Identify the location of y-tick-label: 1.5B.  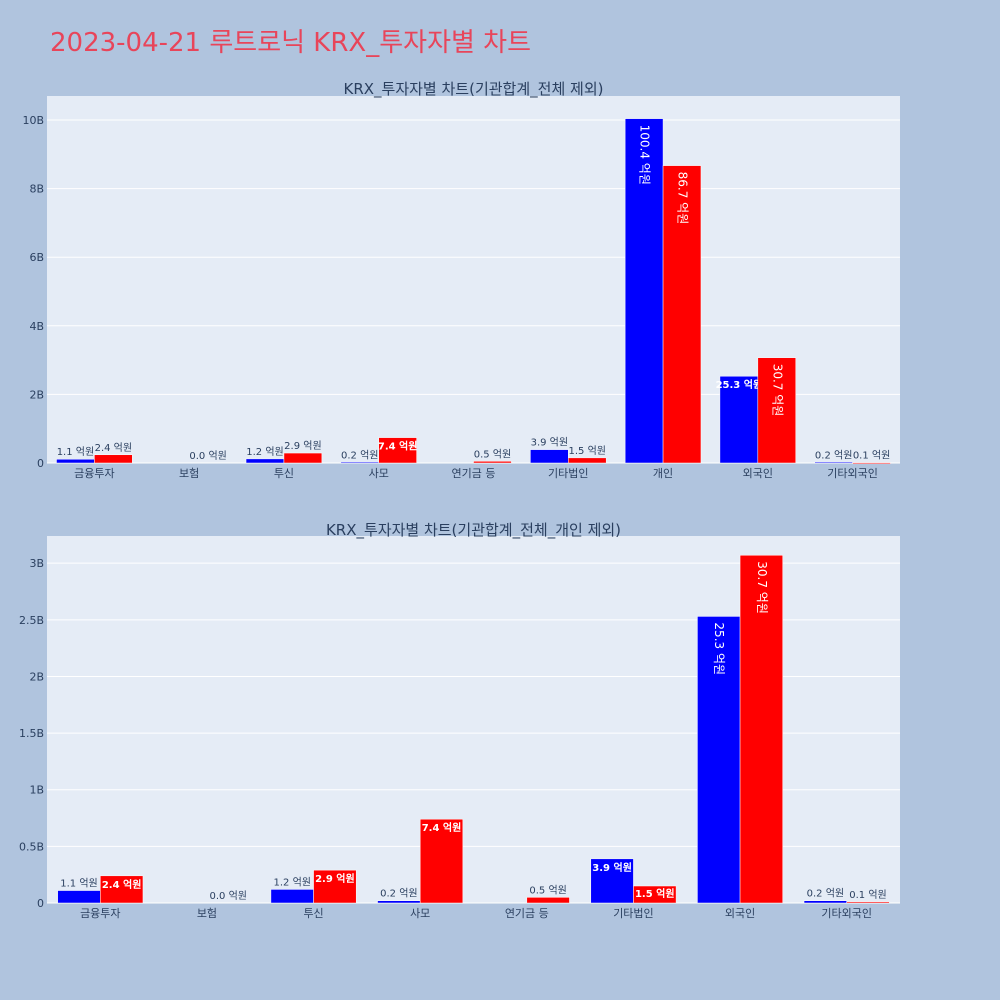
(31, 733).